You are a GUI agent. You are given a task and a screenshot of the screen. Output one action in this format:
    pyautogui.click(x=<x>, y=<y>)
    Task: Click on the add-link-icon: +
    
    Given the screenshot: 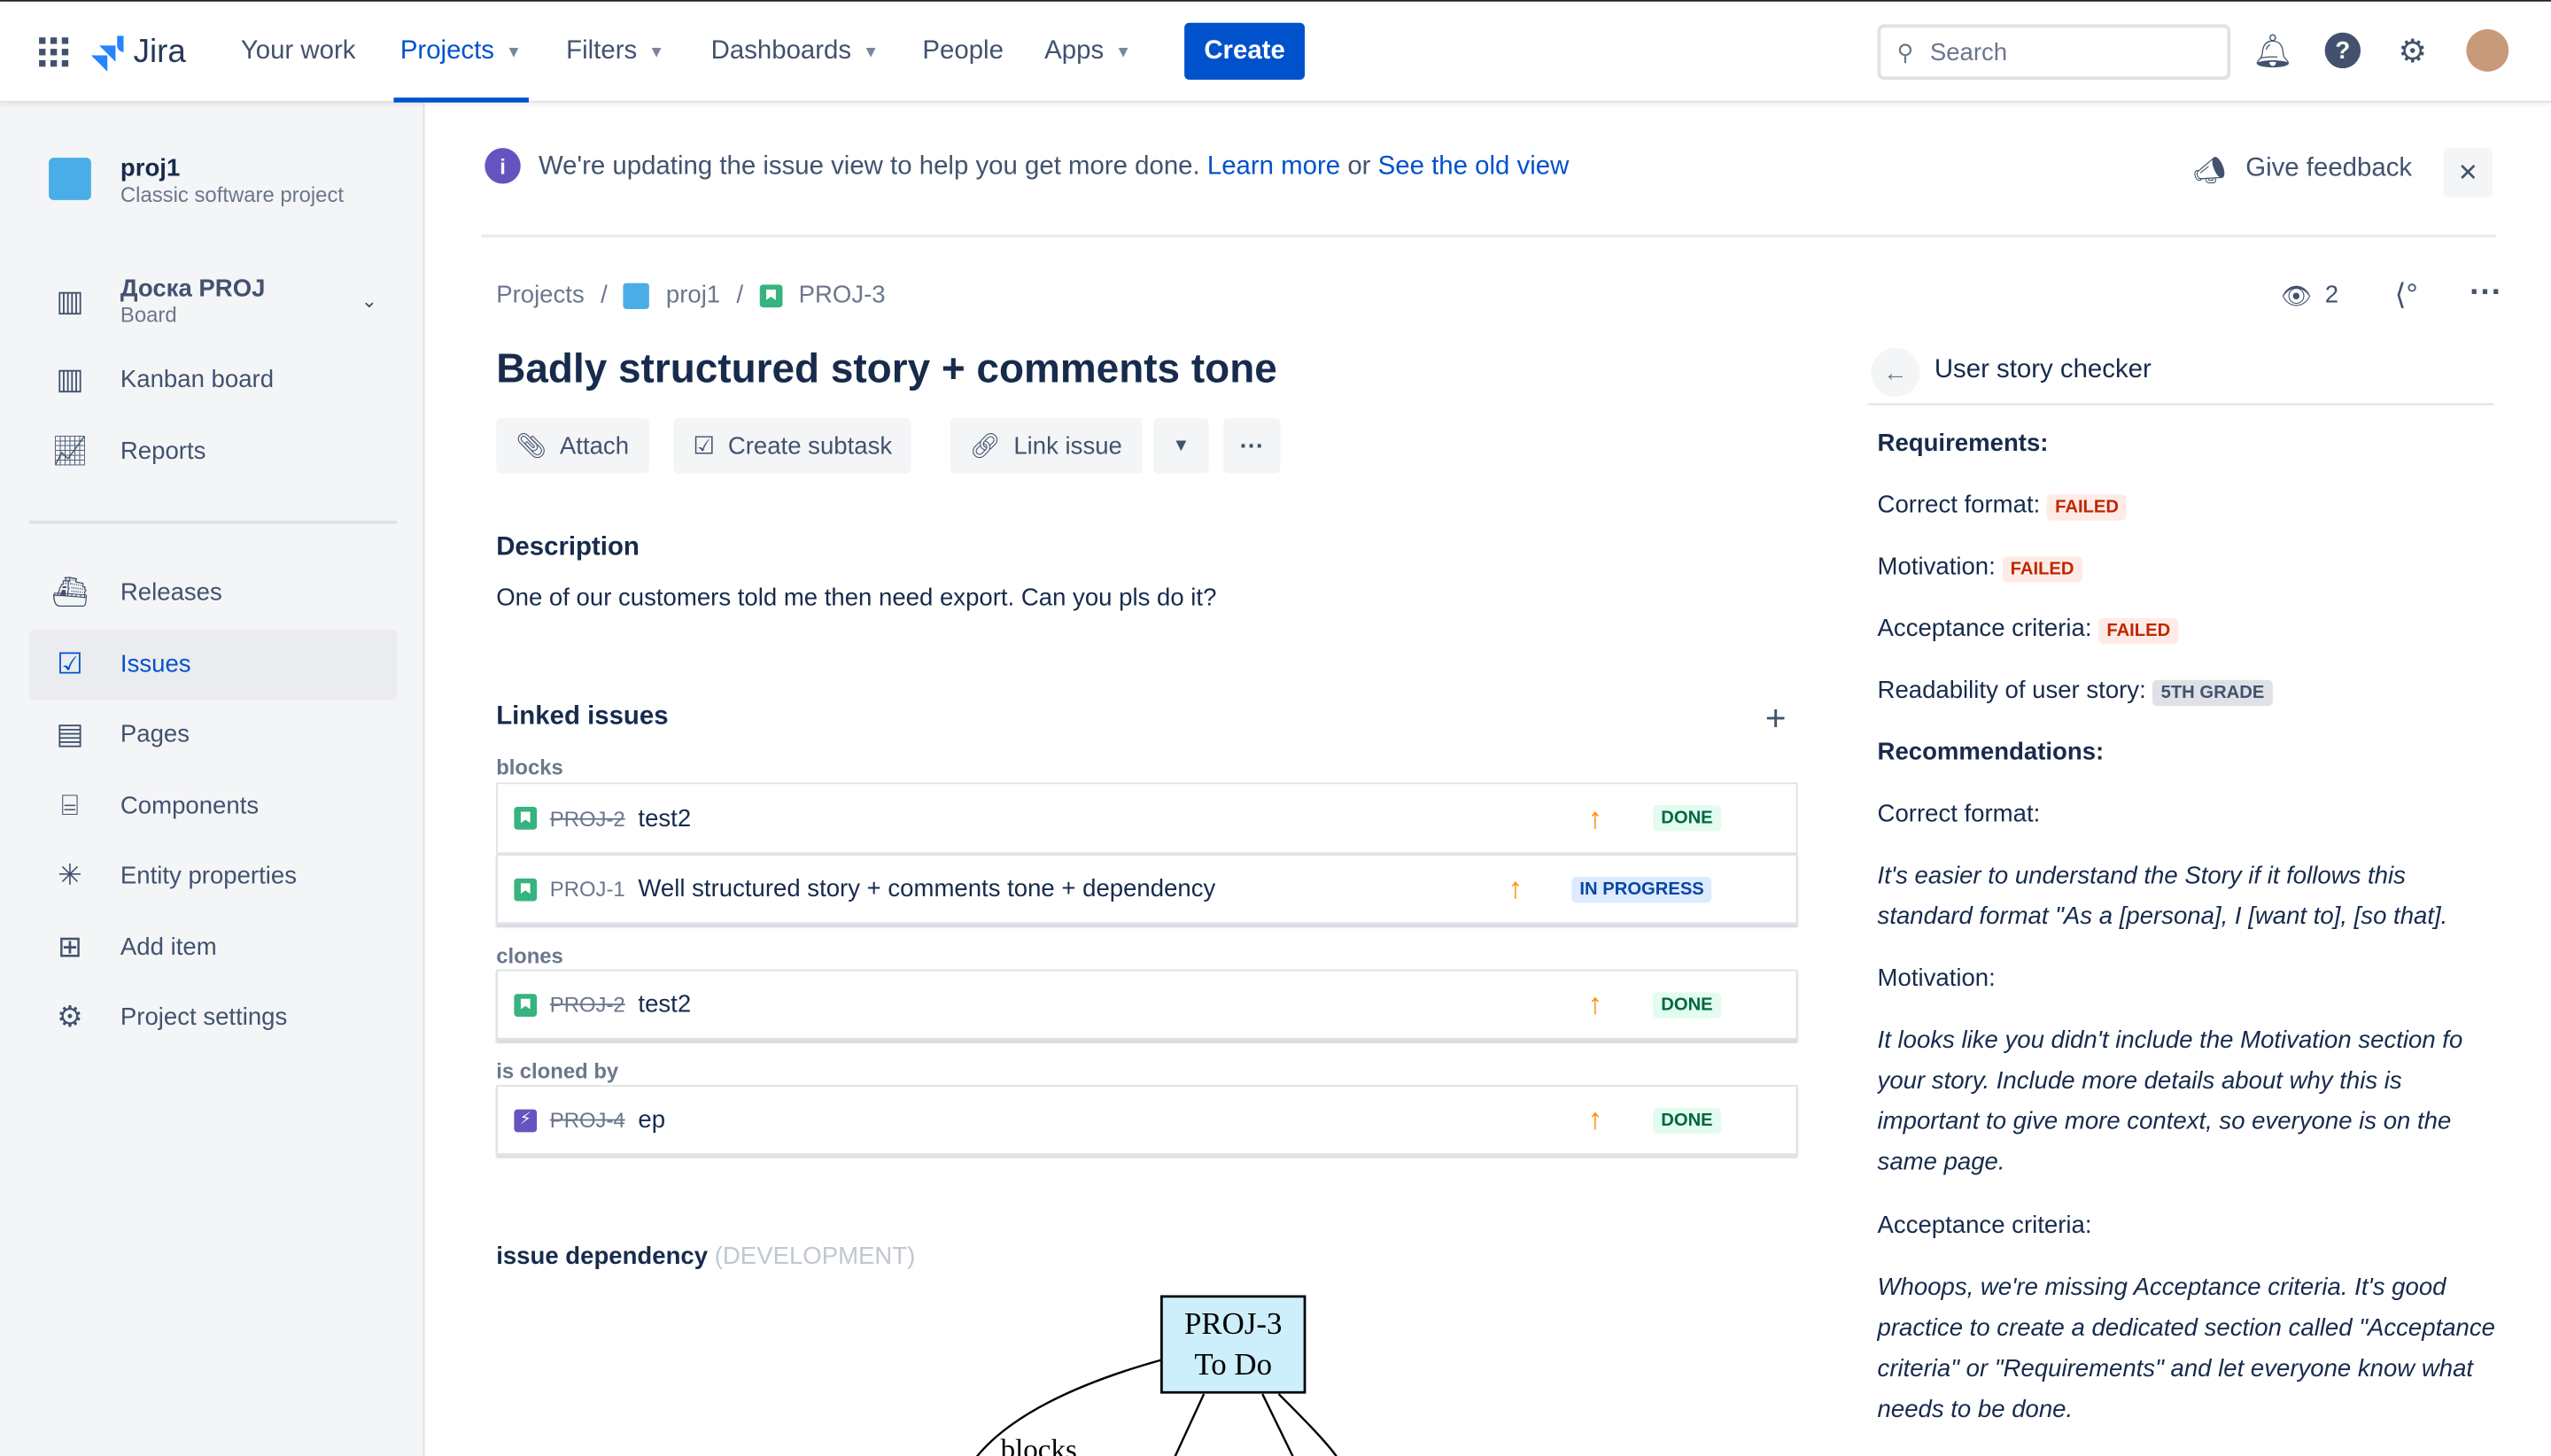 What is the action you would take?
    pyautogui.click(x=1775, y=718)
    